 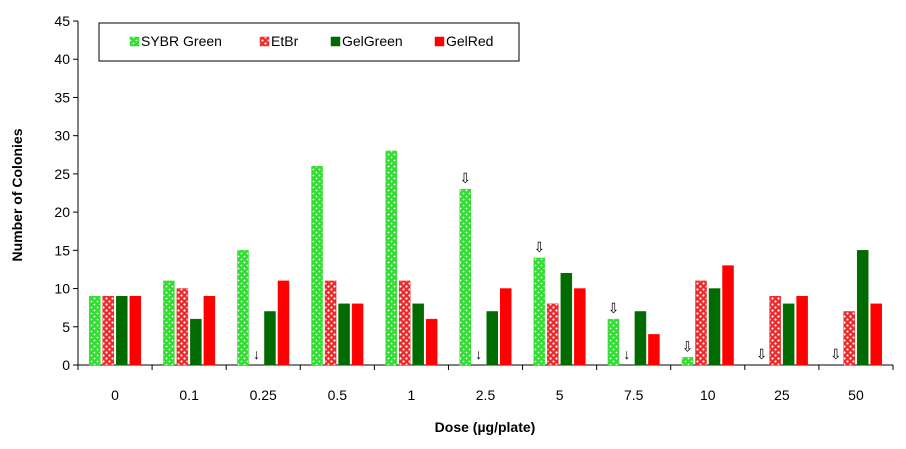 I want to click on x-tick-label: 0.1, so click(x=189, y=395).